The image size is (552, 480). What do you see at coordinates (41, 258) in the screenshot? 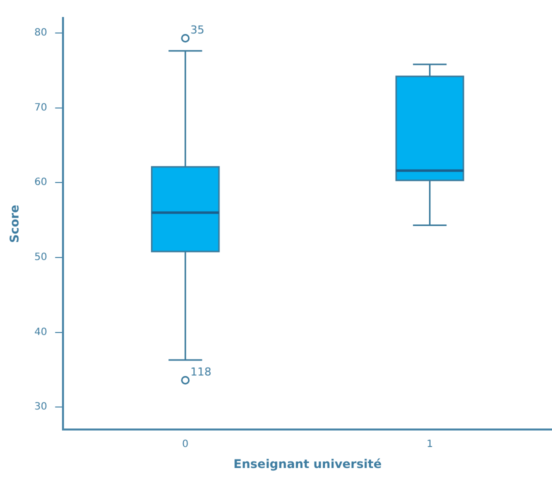
I see `y-tick-label: 50` at bounding box center [41, 258].